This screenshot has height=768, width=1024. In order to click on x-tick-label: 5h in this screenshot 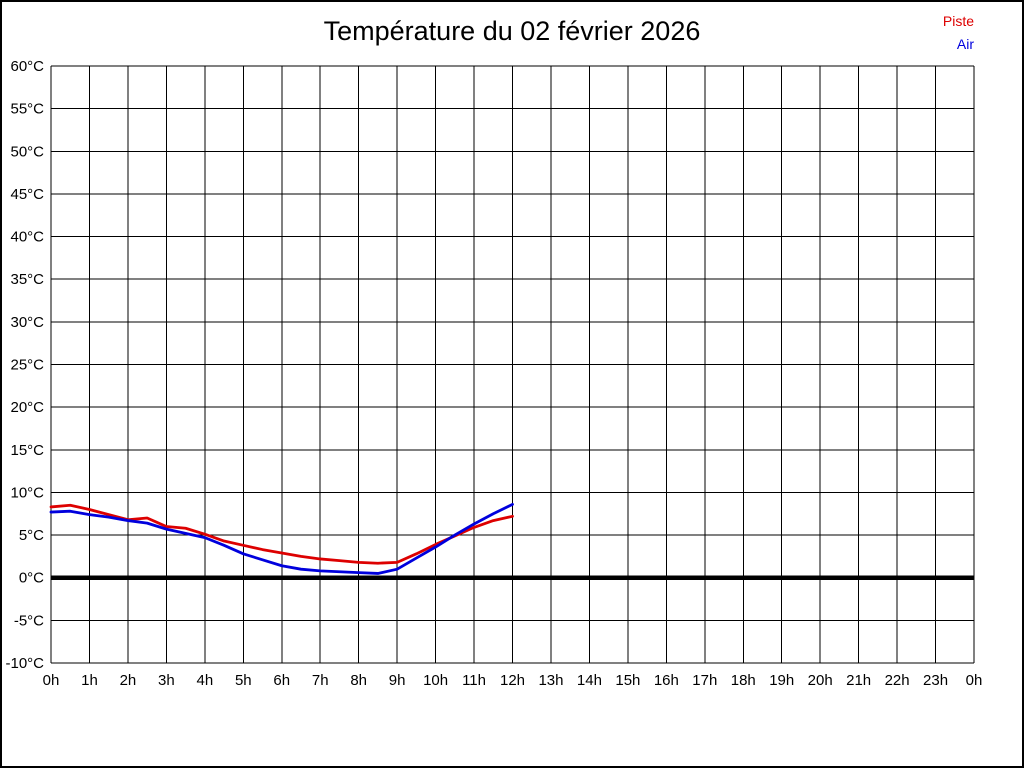, I will do `click(243, 680)`.